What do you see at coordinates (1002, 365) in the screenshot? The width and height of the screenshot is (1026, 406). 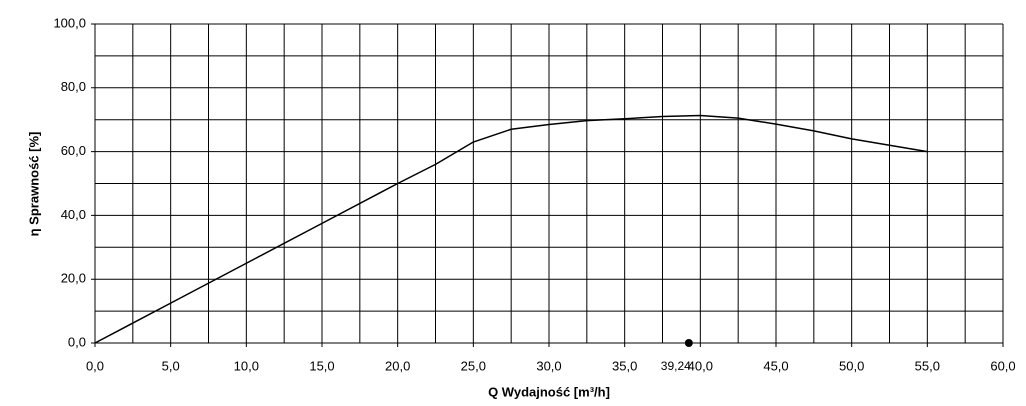 I see `x-tick-label: 60,0` at bounding box center [1002, 365].